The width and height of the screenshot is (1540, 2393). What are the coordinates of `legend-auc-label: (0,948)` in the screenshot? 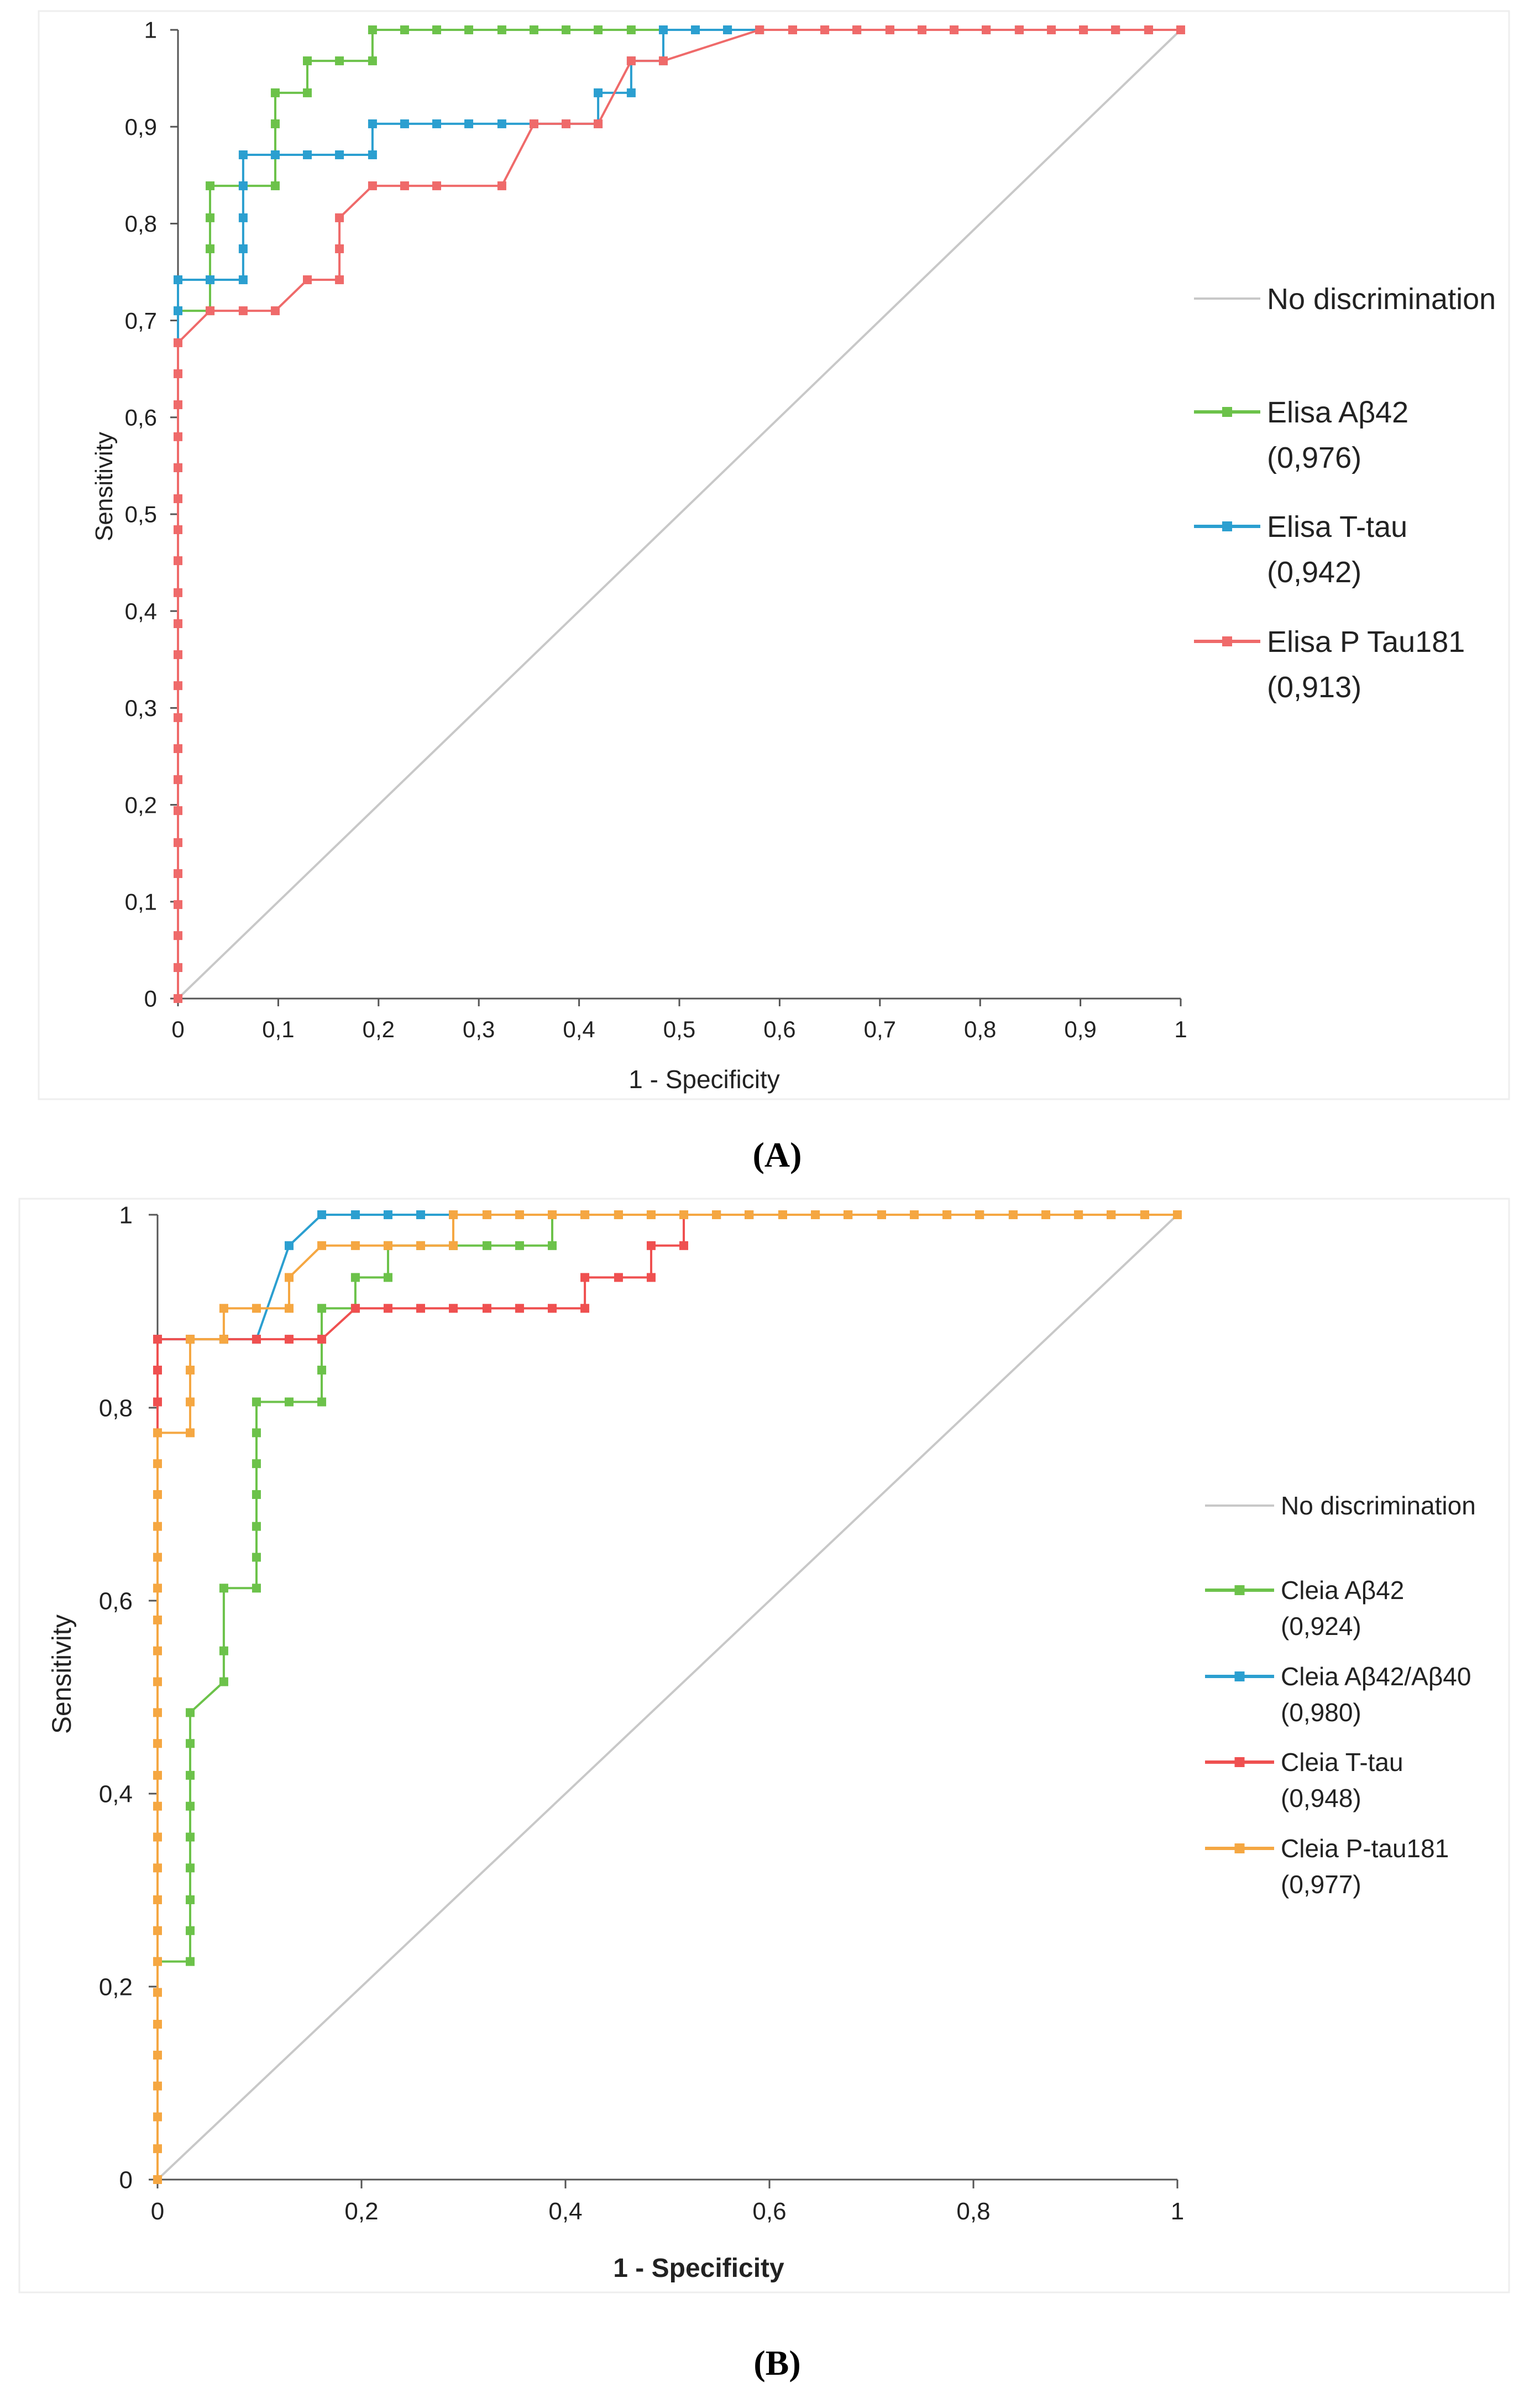 It's located at (1321, 1798).